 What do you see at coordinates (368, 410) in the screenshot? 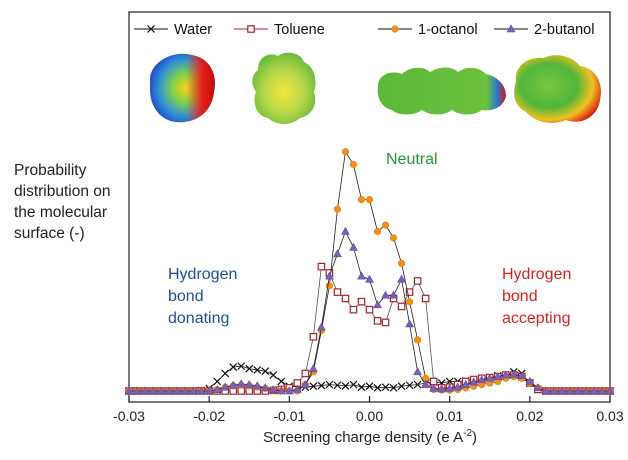
I see `x-axis-ticks: -0.03 -0.02 -0.01 0.00 0.01 0.02 0.03` at bounding box center [368, 410].